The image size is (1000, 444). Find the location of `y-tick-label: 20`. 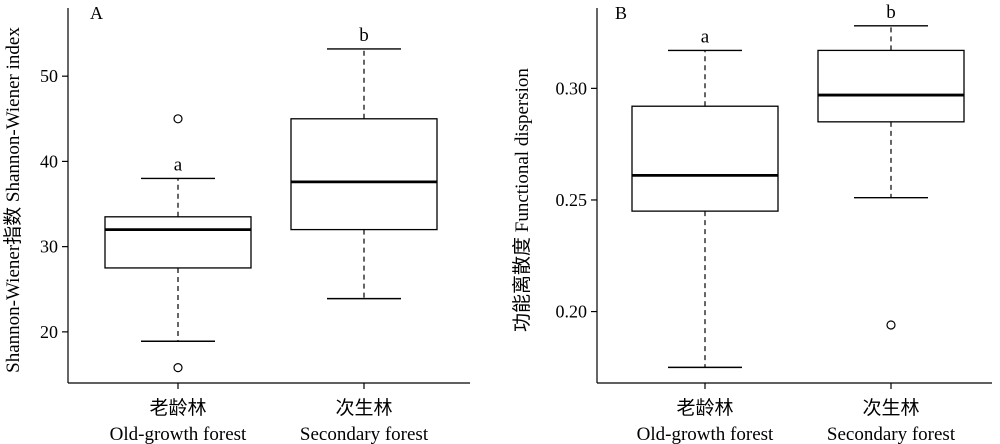

y-tick-label: 20 is located at coordinates (49, 332).